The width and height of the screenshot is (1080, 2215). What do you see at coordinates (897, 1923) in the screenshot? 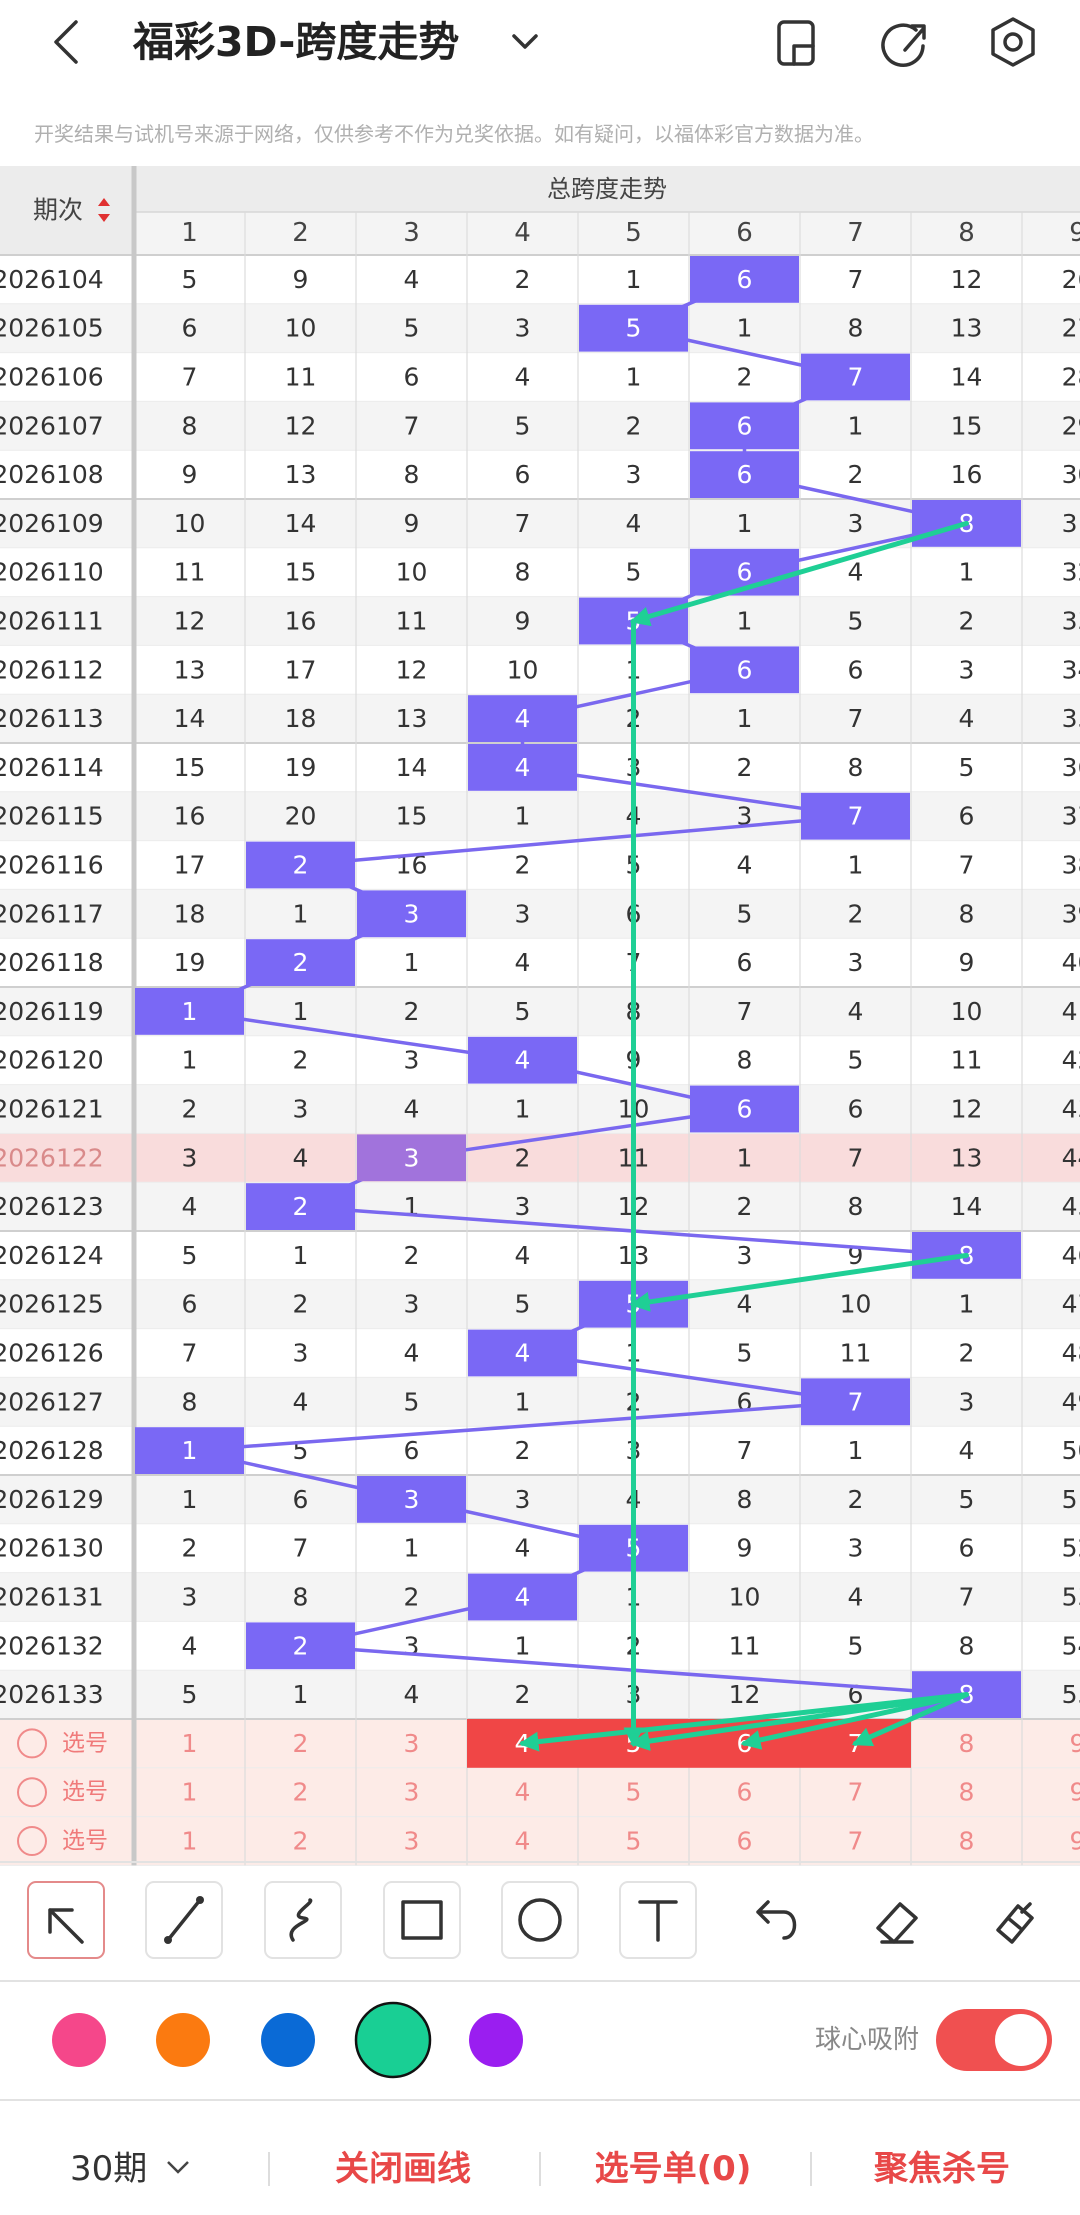
I see `tool-eraser` at bounding box center [897, 1923].